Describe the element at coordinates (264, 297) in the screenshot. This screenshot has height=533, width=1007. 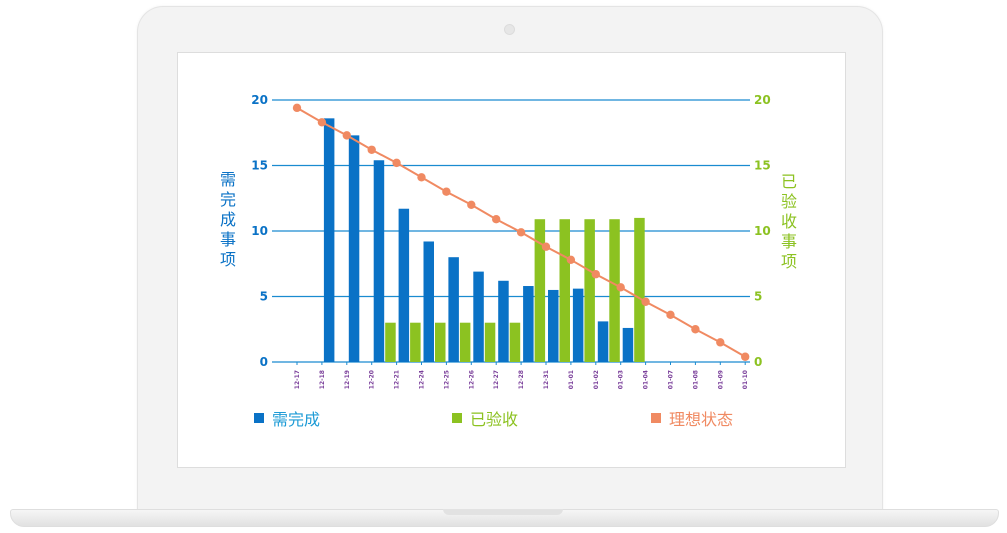
I see `left-tick-label-5: 5` at that location.